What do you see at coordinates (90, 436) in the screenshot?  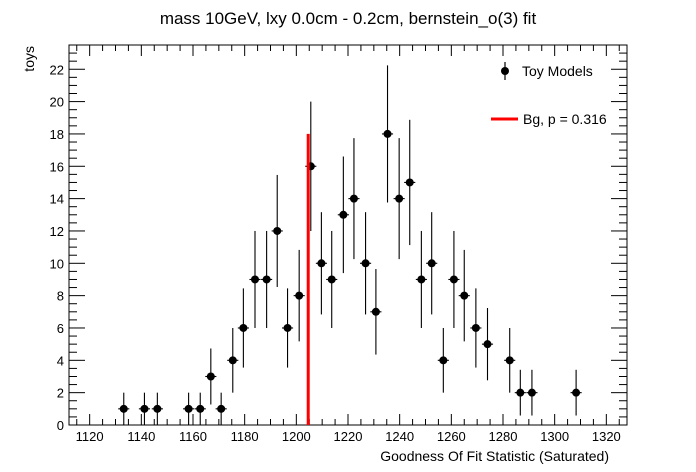 I see `x-tick-label: 1120` at bounding box center [90, 436].